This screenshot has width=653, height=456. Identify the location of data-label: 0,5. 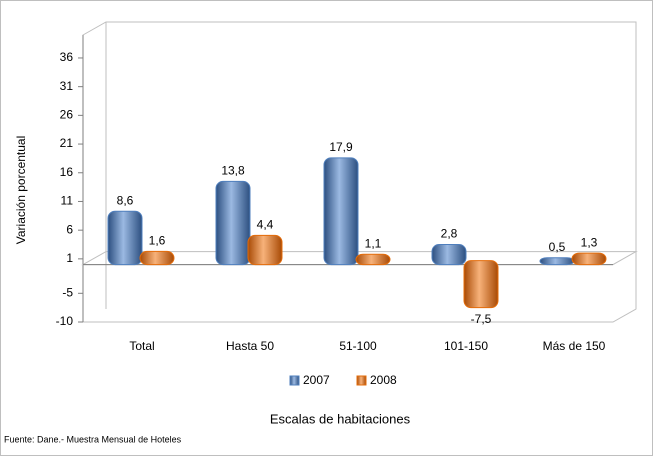
(557, 247).